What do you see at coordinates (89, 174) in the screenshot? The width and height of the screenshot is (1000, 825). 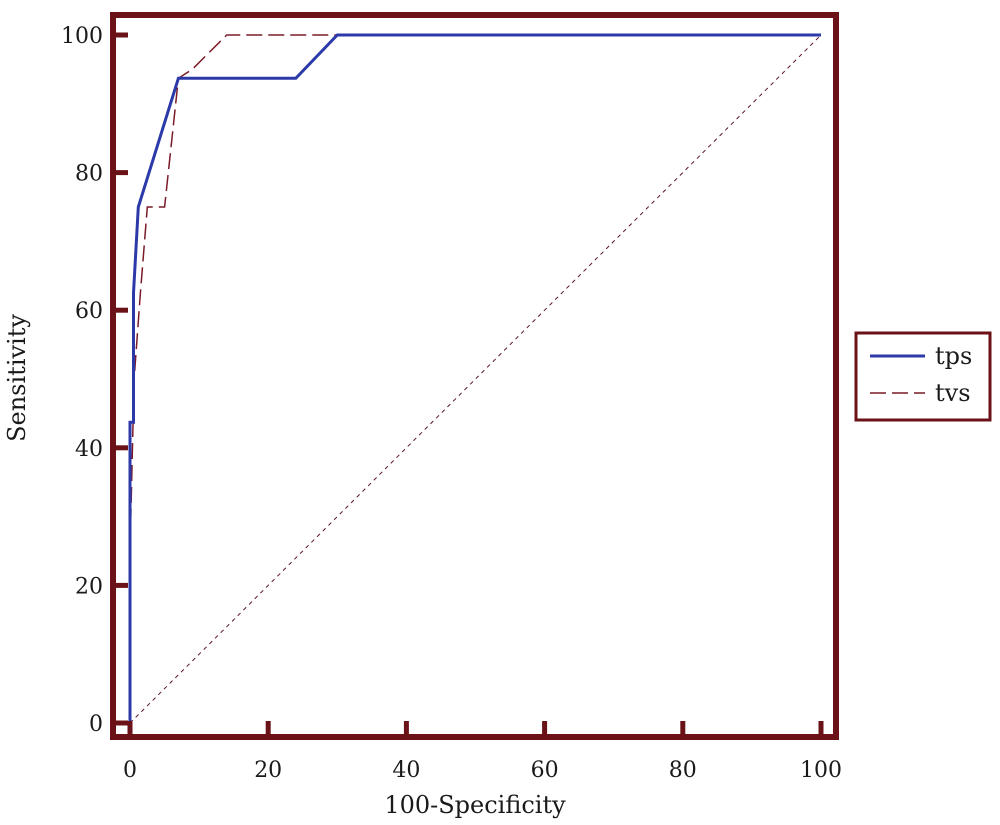 I see `y-tick-label: 80` at bounding box center [89, 174].